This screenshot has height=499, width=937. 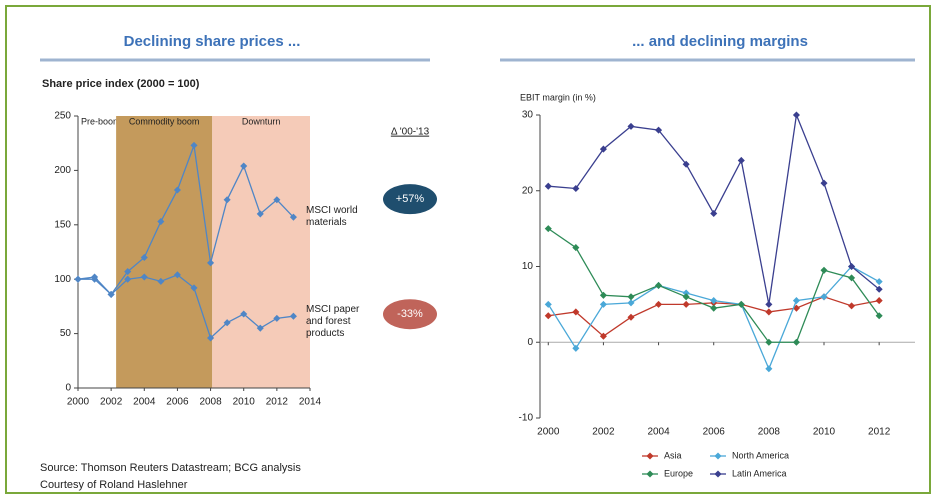 I want to click on change-label: -33%, so click(x=410, y=314).